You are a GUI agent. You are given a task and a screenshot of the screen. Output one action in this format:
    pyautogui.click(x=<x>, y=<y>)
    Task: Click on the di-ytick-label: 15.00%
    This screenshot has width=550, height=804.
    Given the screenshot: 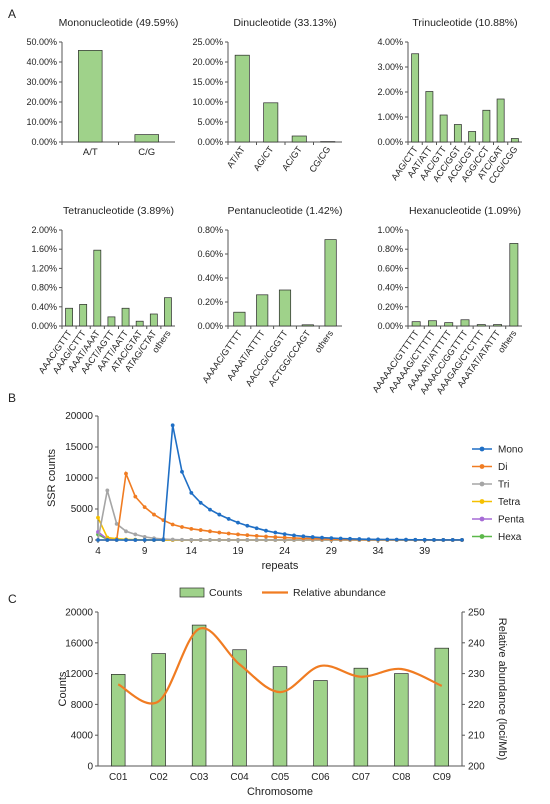 What is the action you would take?
    pyautogui.click(x=207, y=82)
    